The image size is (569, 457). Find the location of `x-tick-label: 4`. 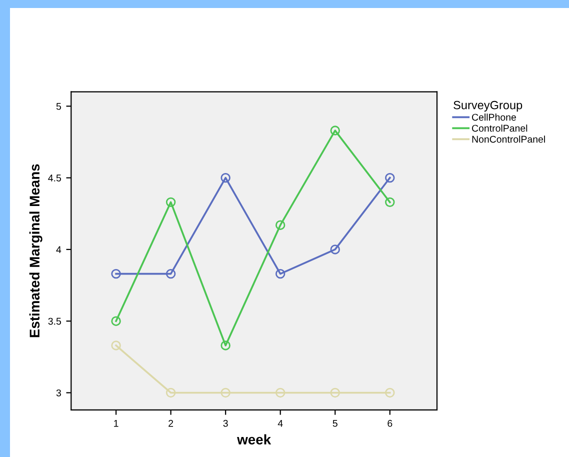

x-tick-label: 4 is located at coordinates (280, 423).